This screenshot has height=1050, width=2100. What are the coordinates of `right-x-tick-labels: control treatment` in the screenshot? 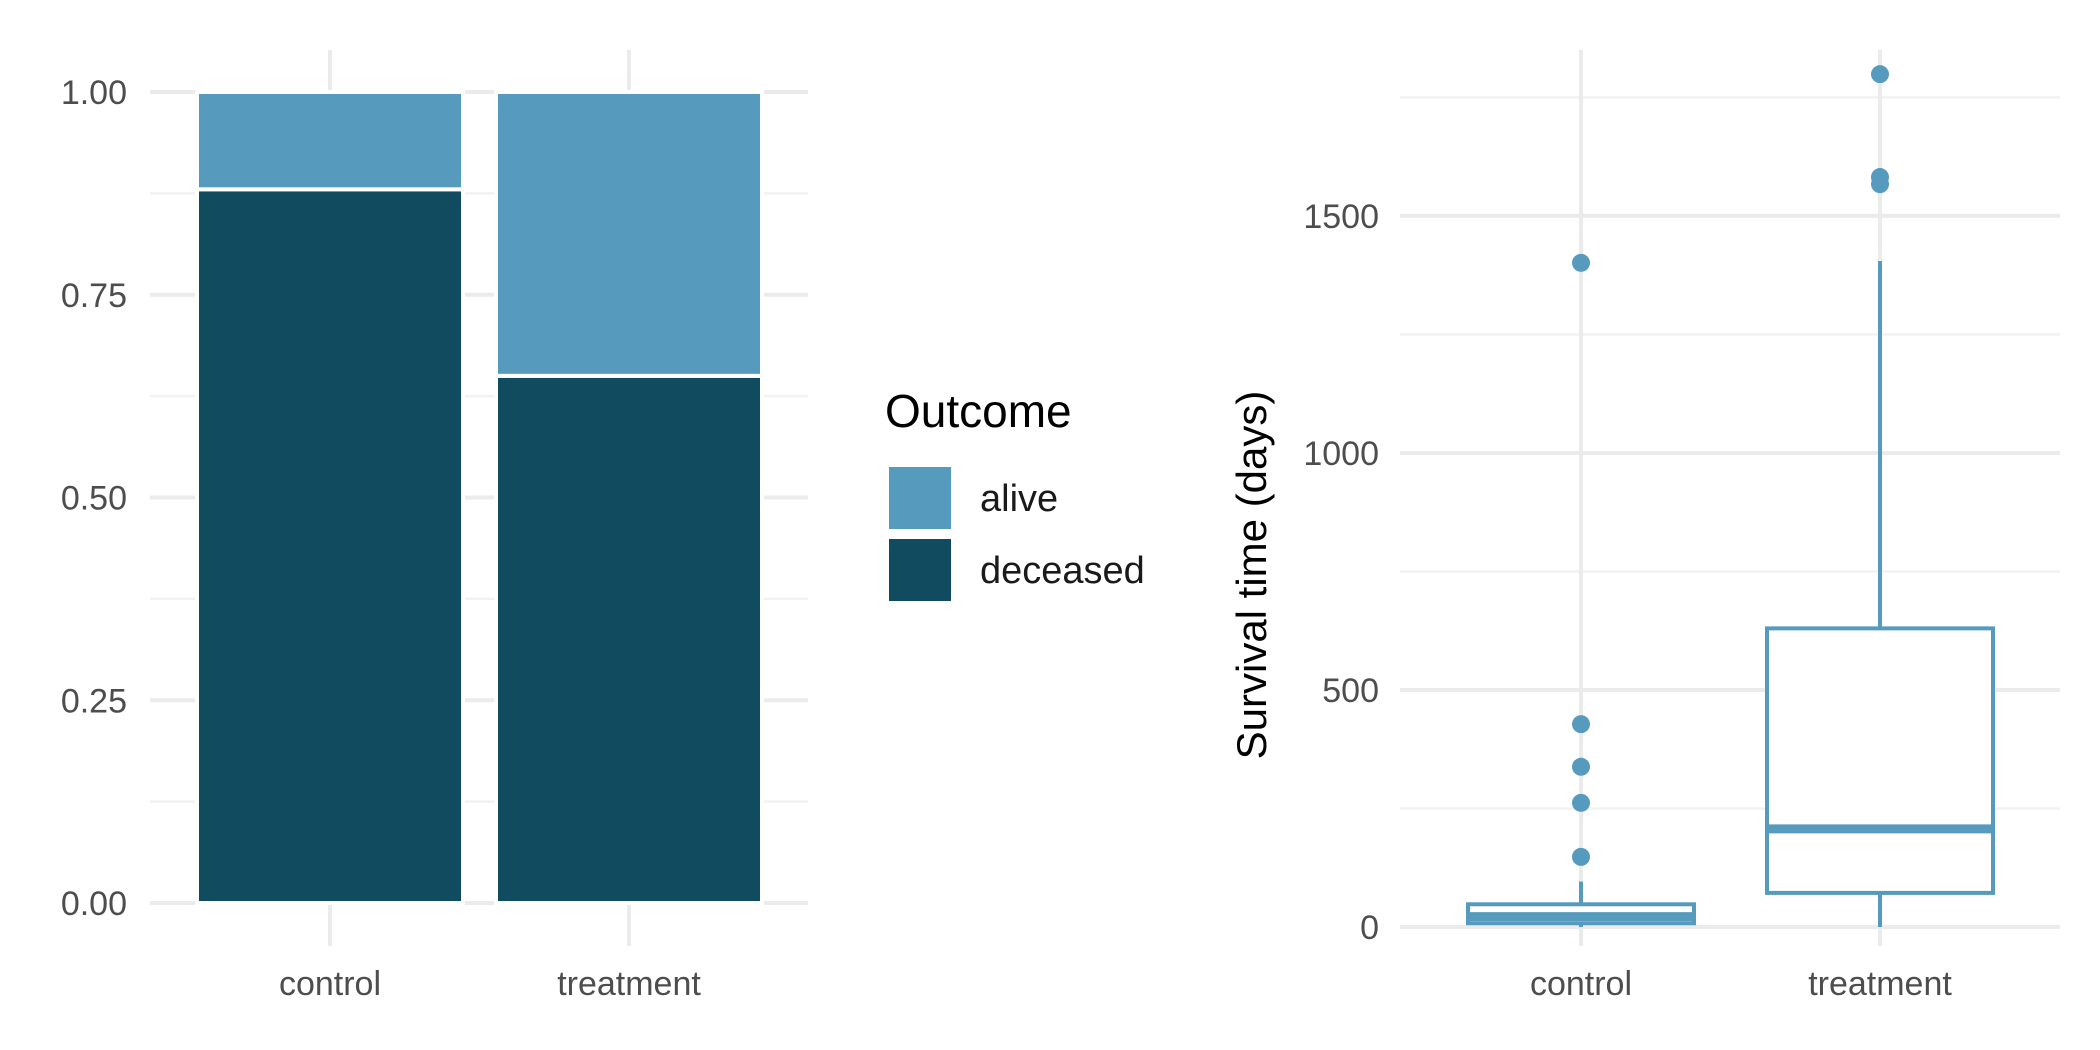 It's located at (1741, 984).